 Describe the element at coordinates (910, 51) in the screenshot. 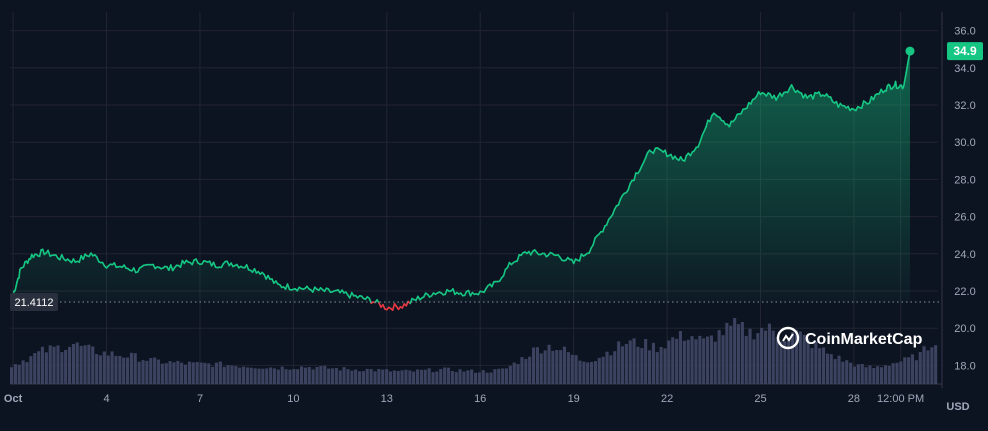

I see `current-price-dot` at that location.